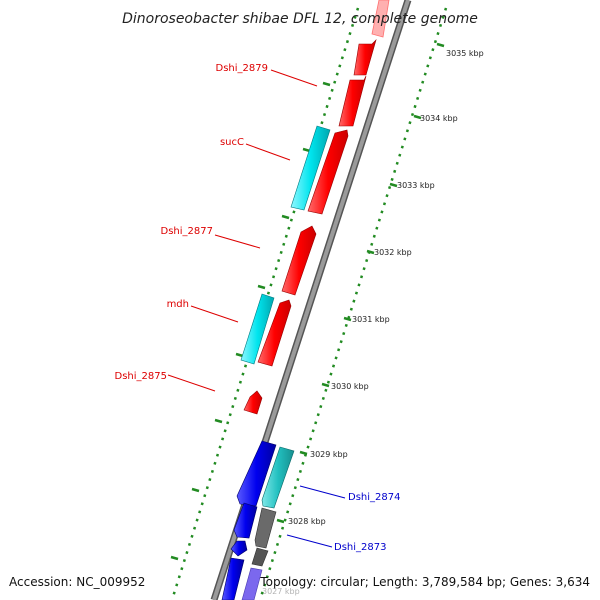 The height and width of the screenshot is (600, 600). What do you see at coordinates (252, 583) in the screenshot?
I see `gene-arrow-lavender-bottom` at bounding box center [252, 583].